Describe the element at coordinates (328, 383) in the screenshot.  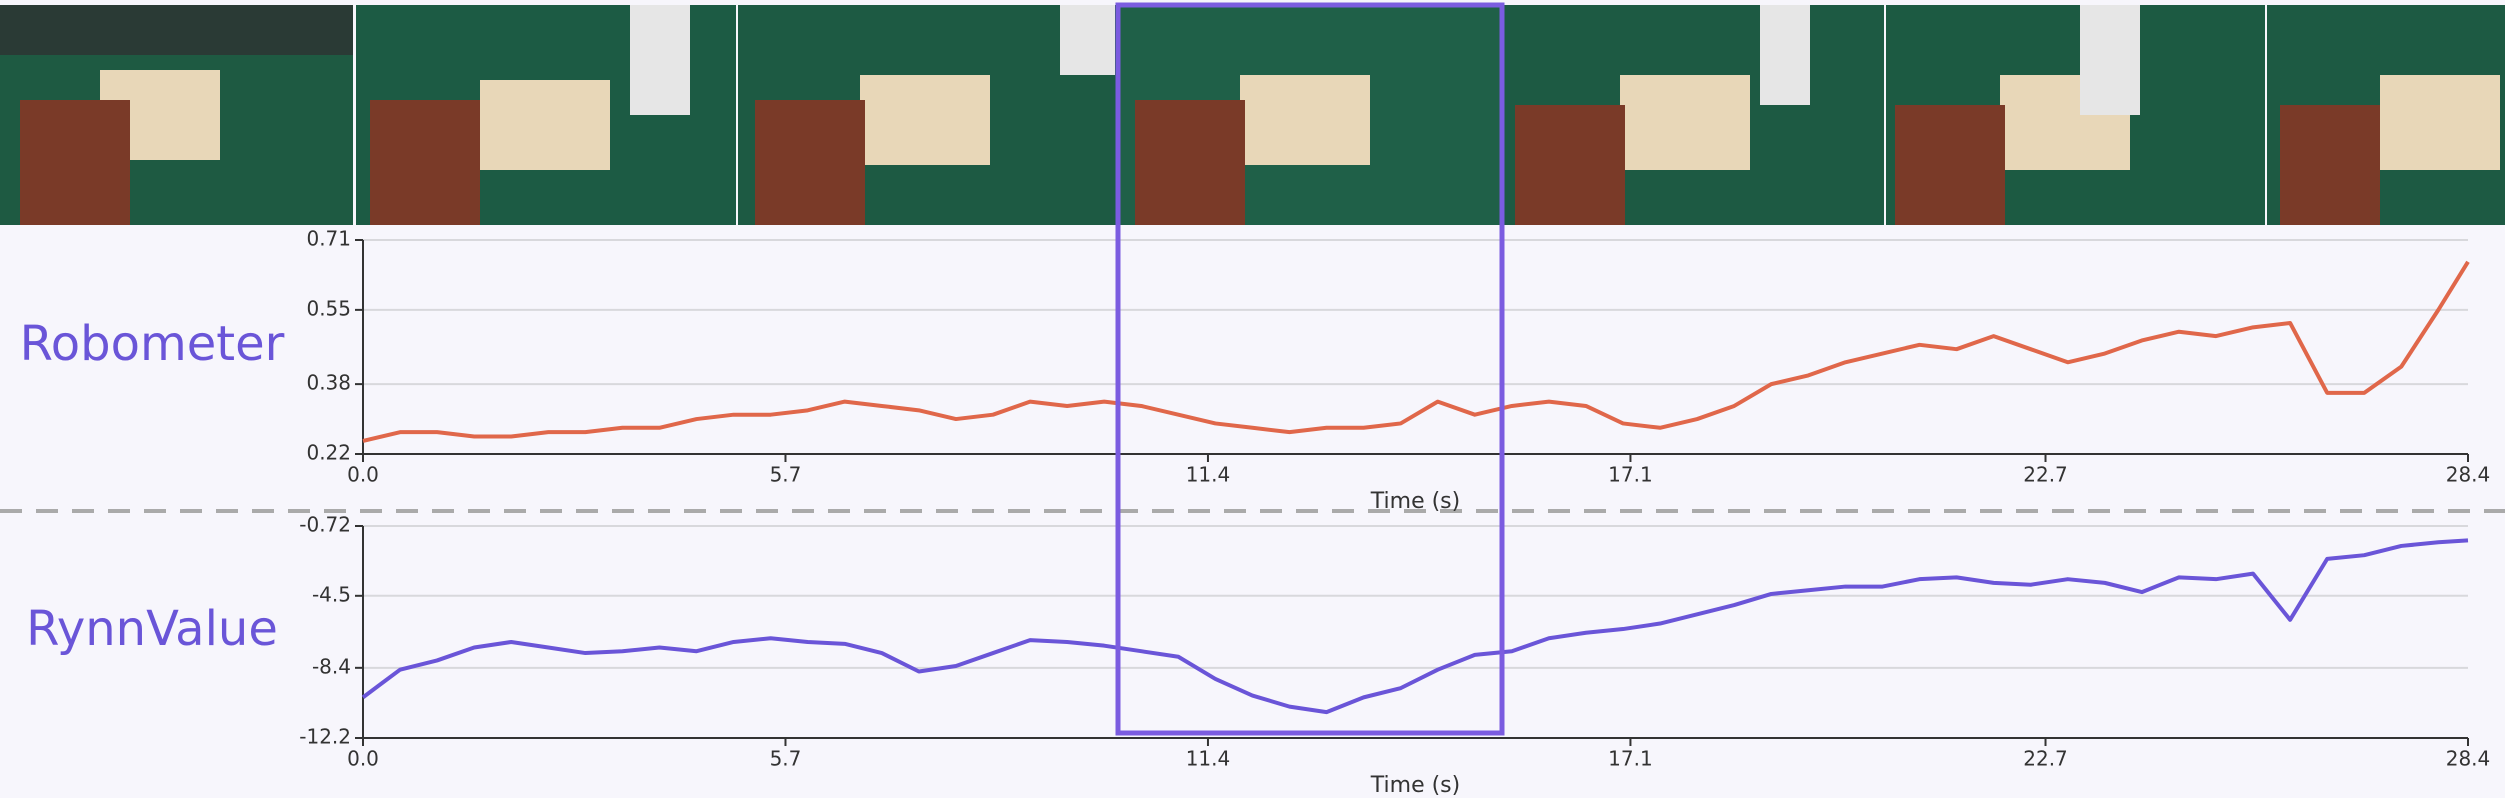
I see `y-tick-label: 0.38` at that location.